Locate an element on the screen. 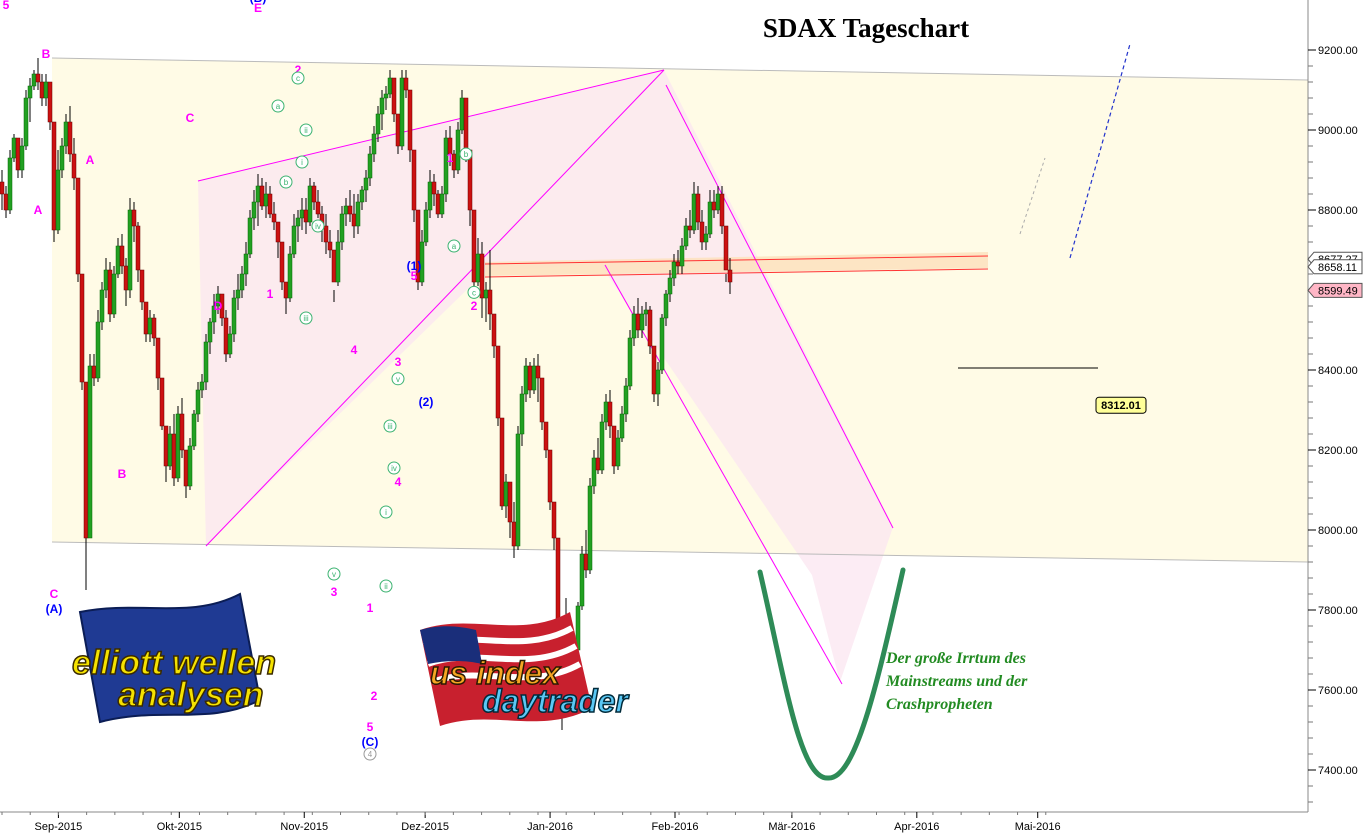 The width and height of the screenshot is (1364, 836). wave-label: c is located at coordinates (474, 292).